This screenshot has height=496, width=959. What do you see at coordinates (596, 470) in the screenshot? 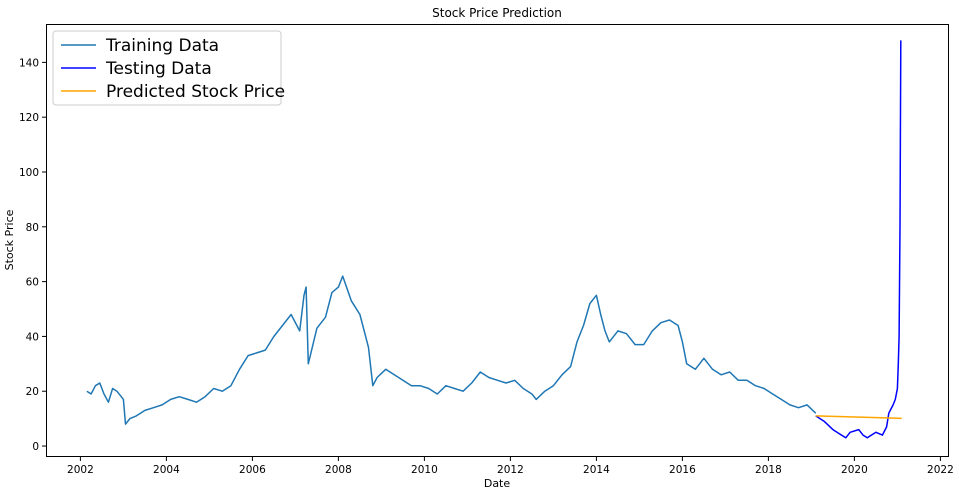
I see `x-tick-label: 2014` at bounding box center [596, 470].